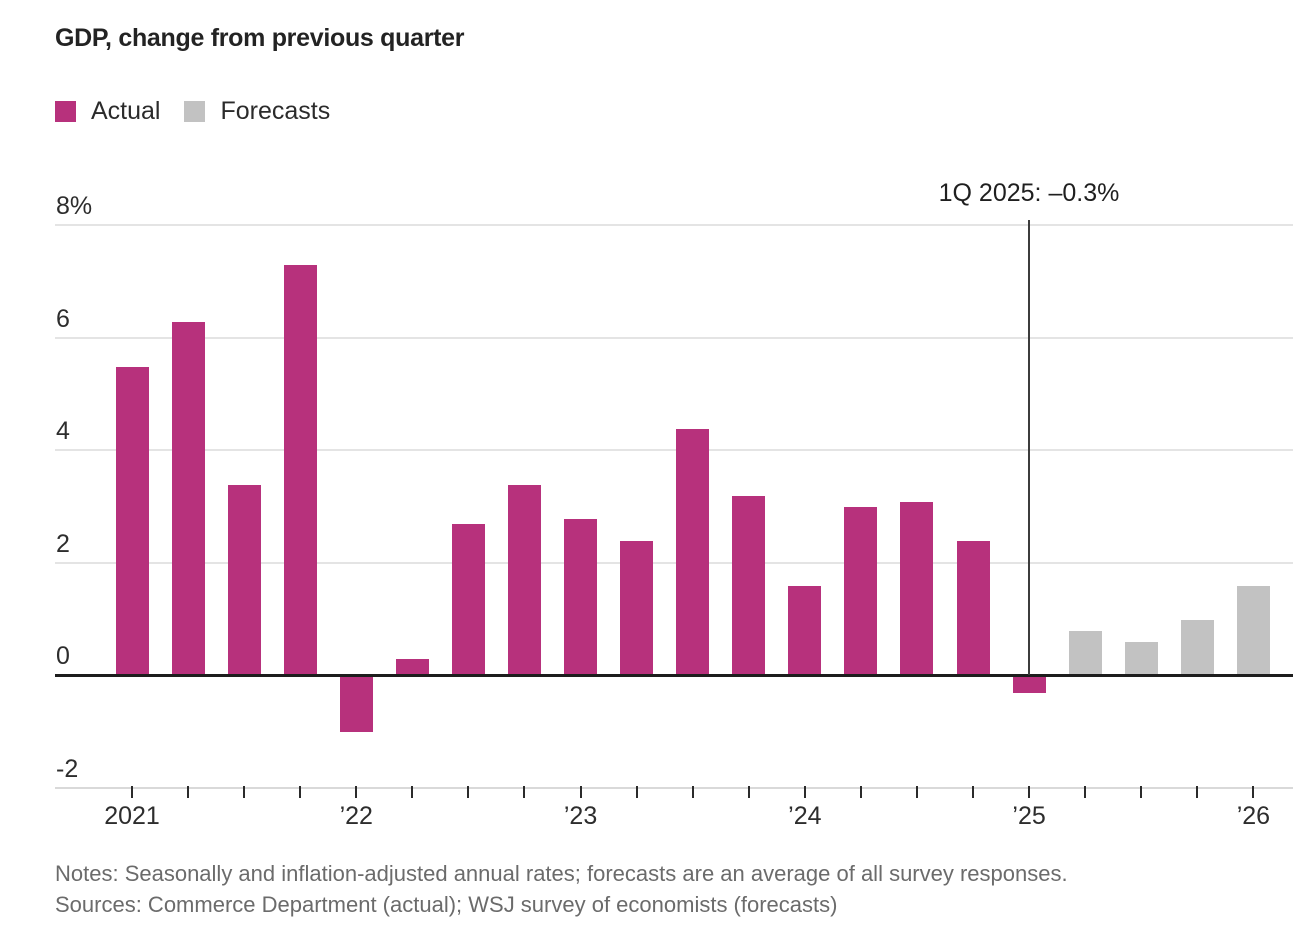 Image resolution: width=1313 pixels, height=943 pixels. Describe the element at coordinates (195, 111) in the screenshot. I see `forecast-series-swatch-icon` at that location.